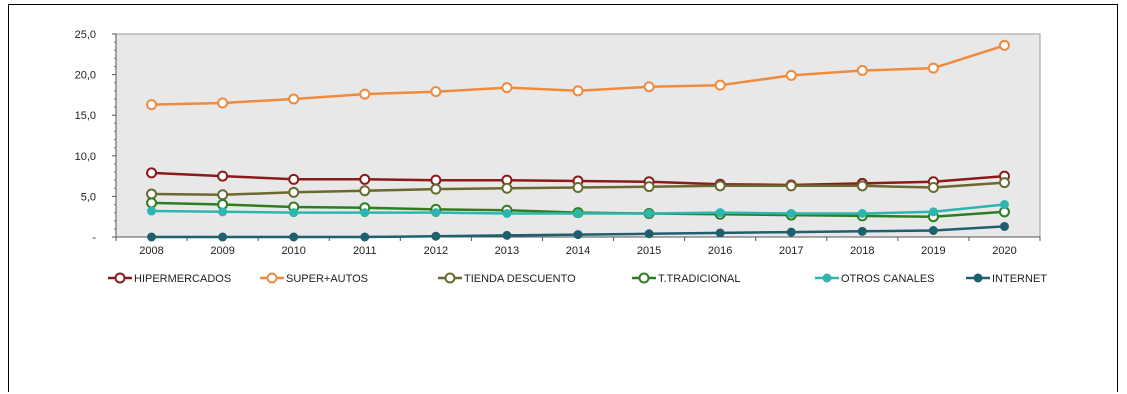 The width and height of the screenshot is (1127, 394). Describe the element at coordinates (436, 251) in the screenshot. I see `x-tick-label: 2012` at that location.